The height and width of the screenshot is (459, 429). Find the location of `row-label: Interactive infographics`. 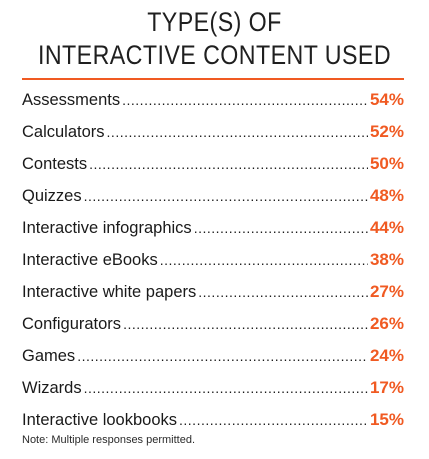

row-label: Interactive infographics is located at coordinates (107, 228).